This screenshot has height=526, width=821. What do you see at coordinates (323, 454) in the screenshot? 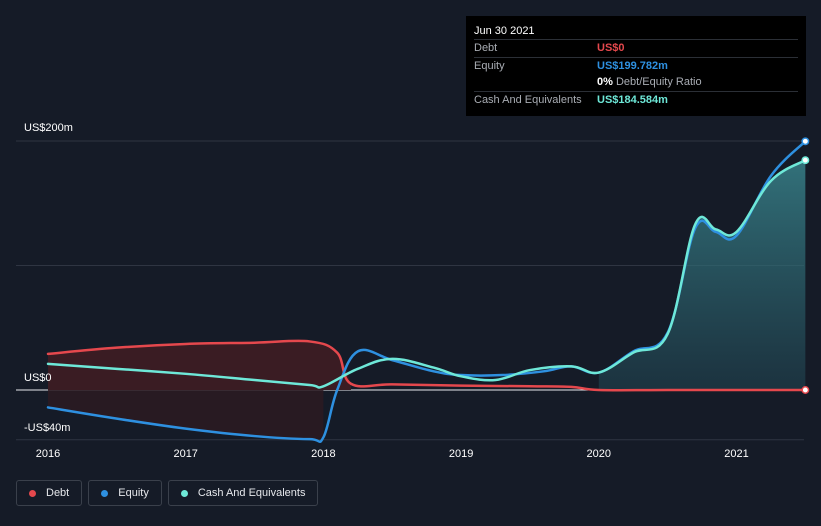
I see `x-tick-label: 2018` at bounding box center [323, 454].